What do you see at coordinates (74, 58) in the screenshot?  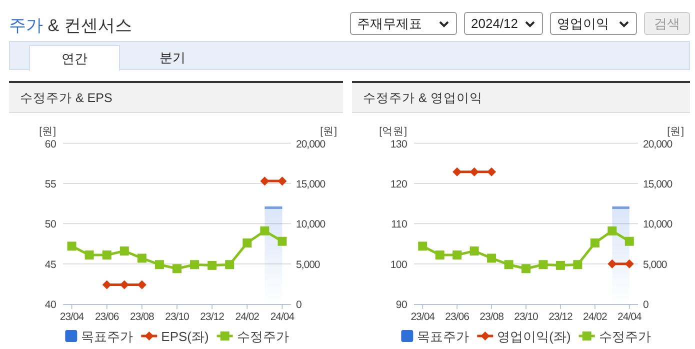 I see `text: 연간` at bounding box center [74, 58].